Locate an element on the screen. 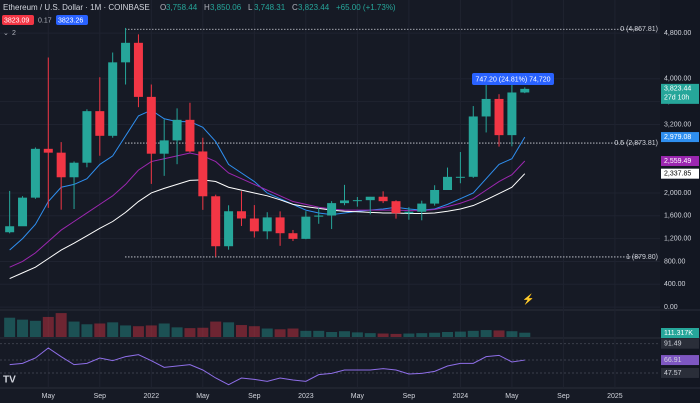  volume-label: 111.317K is located at coordinates (678, 333).